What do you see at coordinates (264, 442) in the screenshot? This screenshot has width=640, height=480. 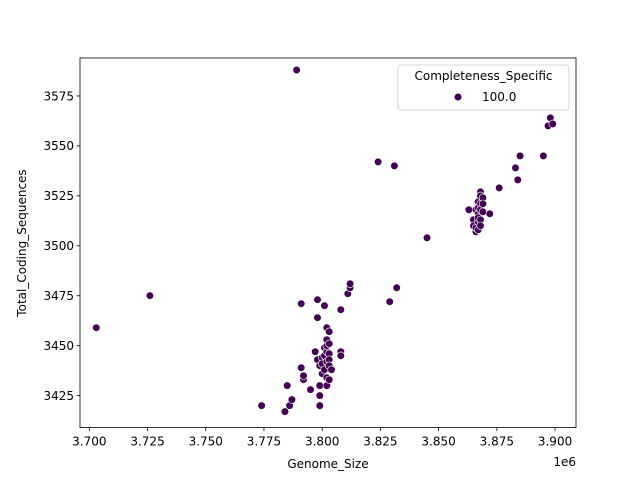 I see `x-tick-label: 3.775` at bounding box center [264, 442].